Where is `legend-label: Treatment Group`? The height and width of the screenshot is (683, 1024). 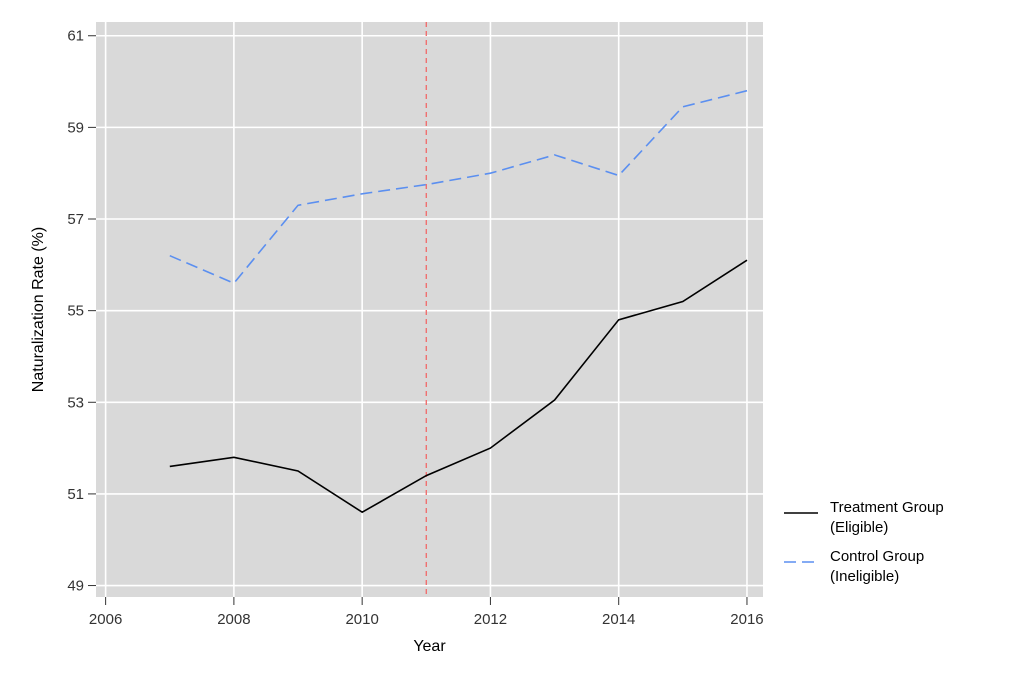 legend-label: Treatment Group is located at coordinates (887, 507).